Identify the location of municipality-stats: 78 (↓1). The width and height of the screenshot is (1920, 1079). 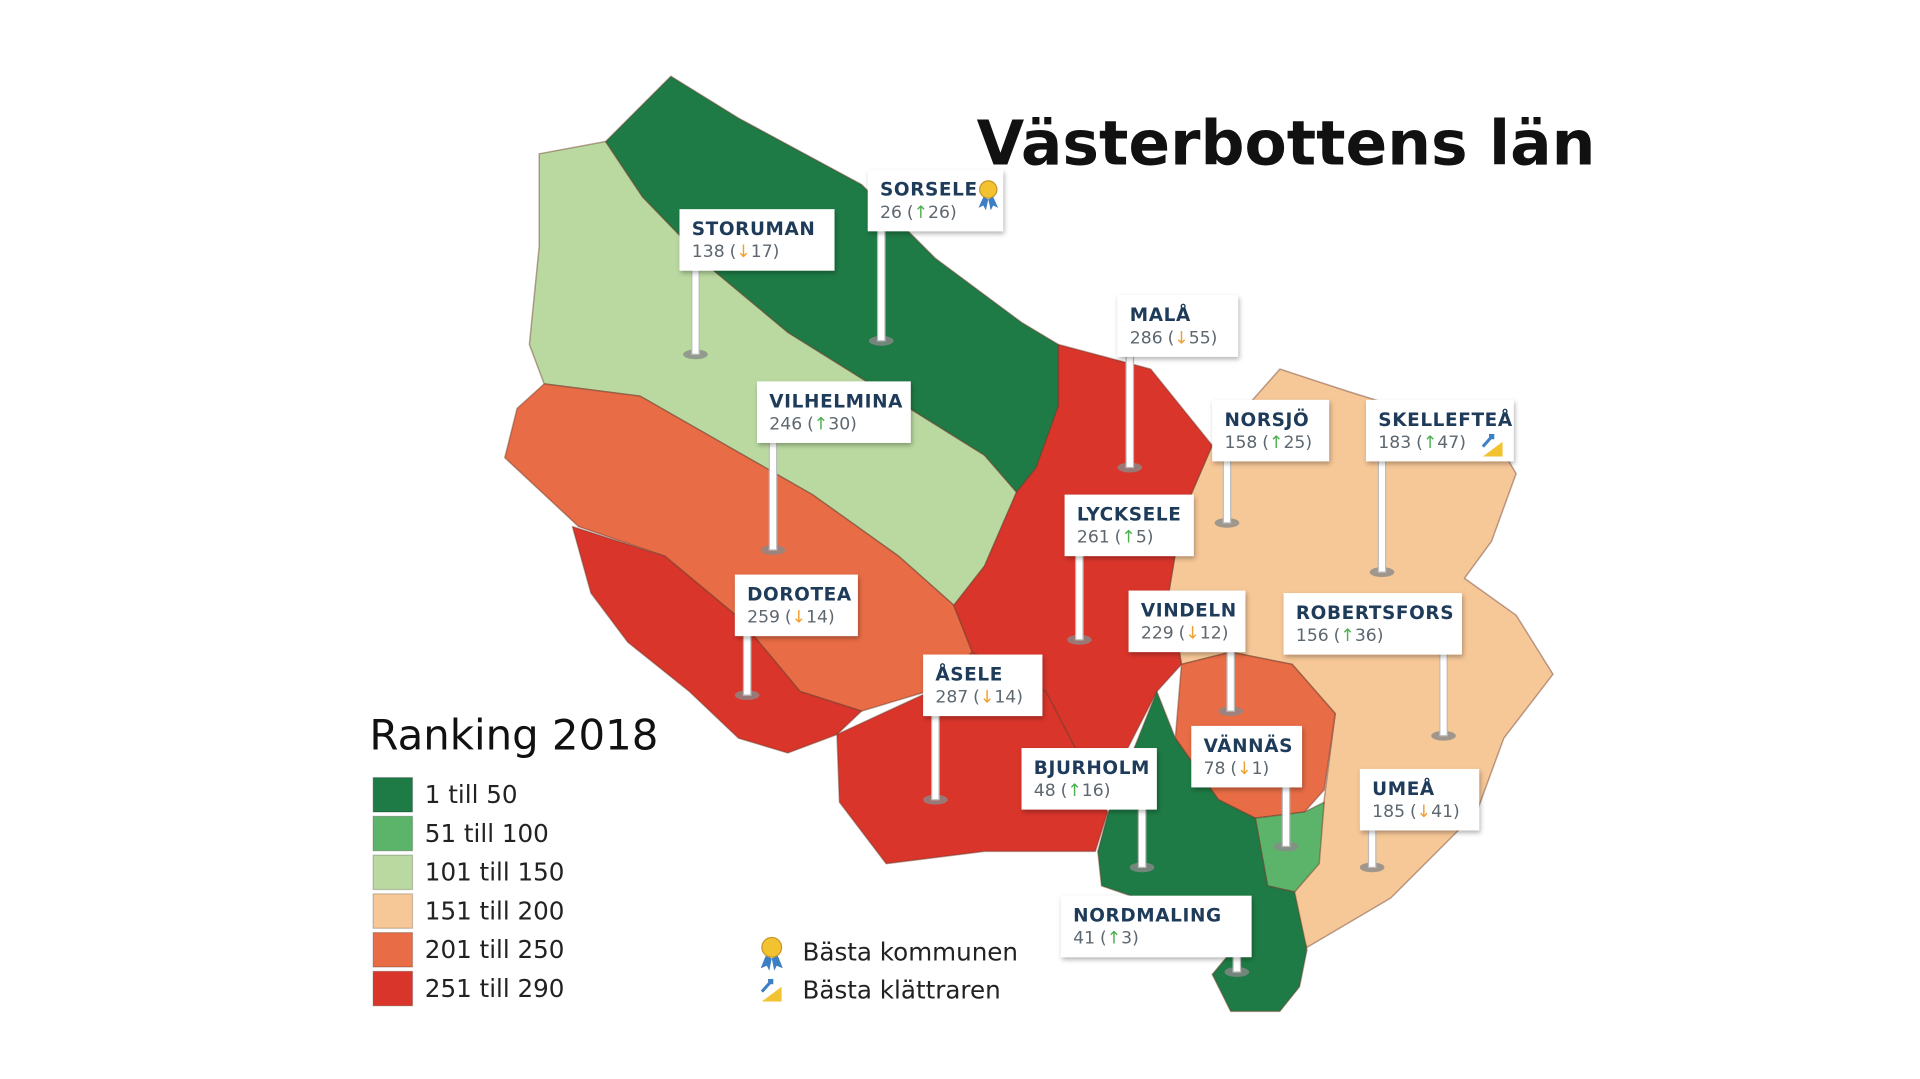
(1237, 769).